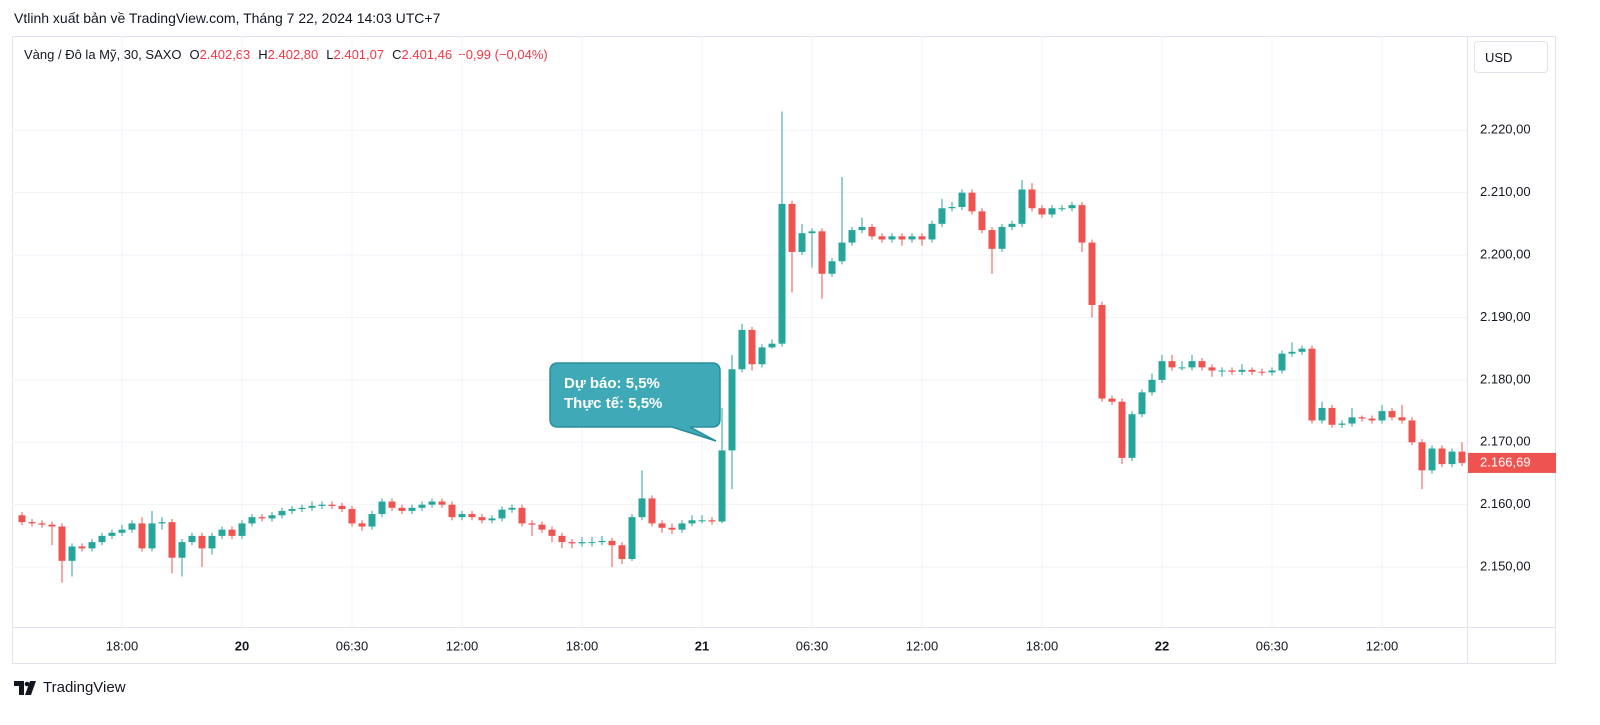  Describe the element at coordinates (1505, 253) in the screenshot. I see `y-tick-label: 2.200,00` at that location.